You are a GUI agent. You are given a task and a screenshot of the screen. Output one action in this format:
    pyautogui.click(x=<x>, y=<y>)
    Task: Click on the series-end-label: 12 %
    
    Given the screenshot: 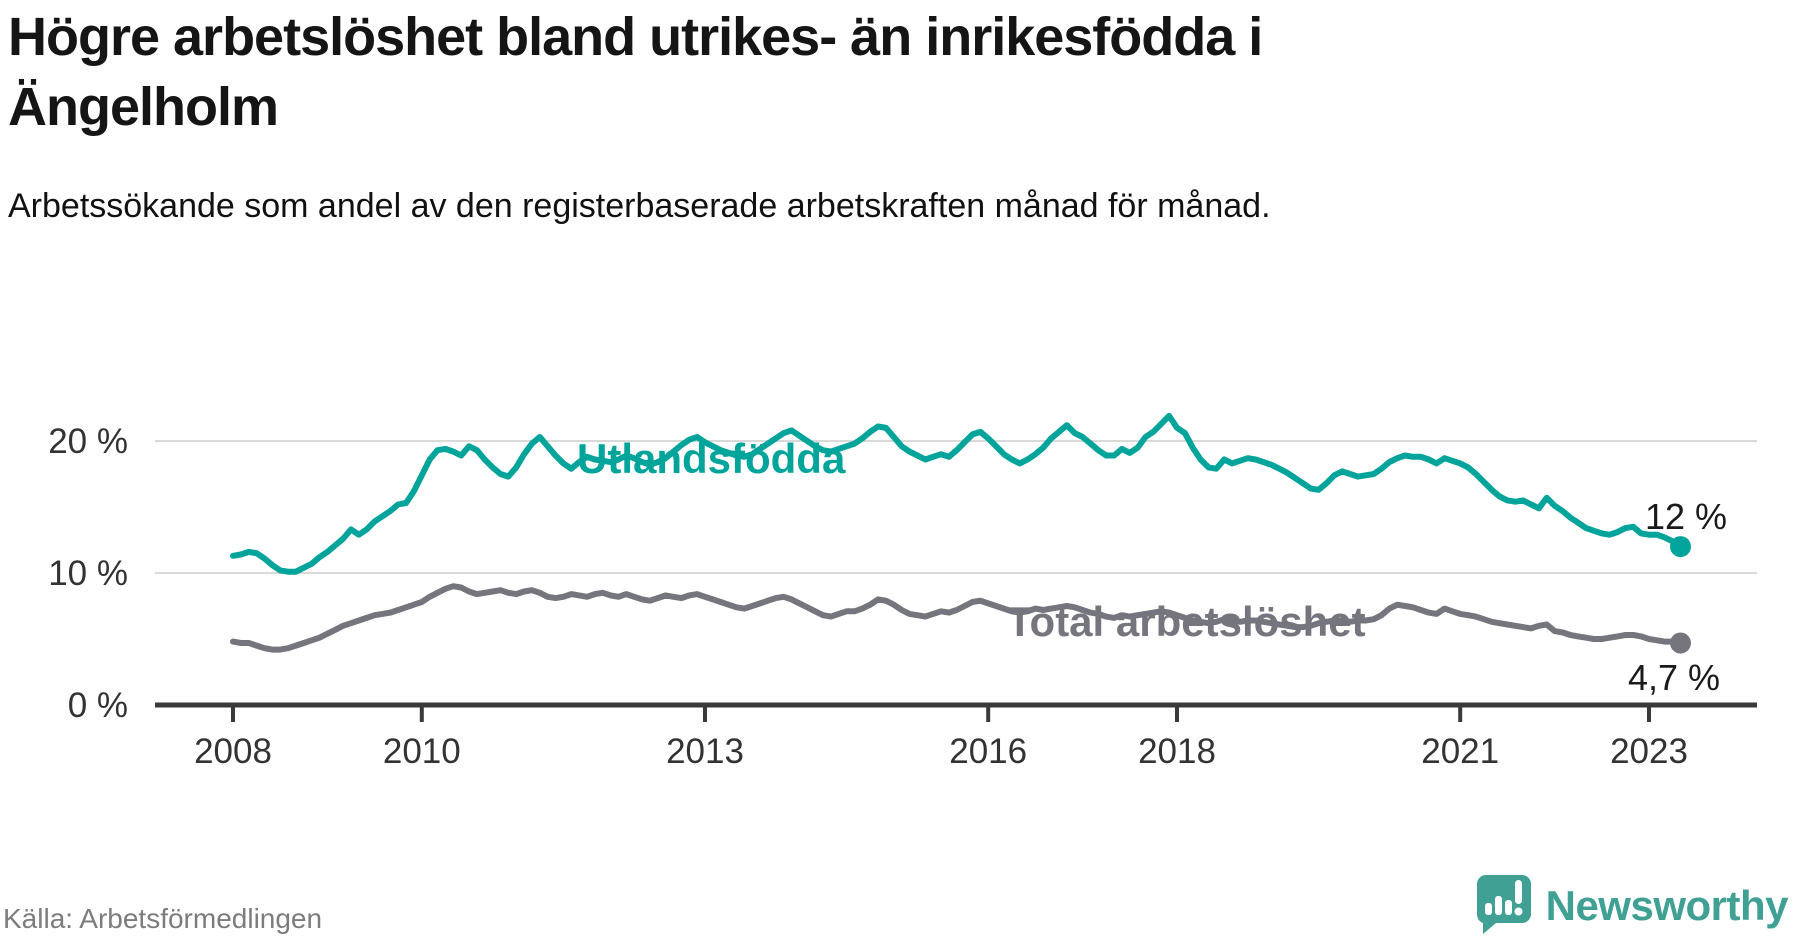 What is the action you would take?
    pyautogui.click(x=1686, y=516)
    